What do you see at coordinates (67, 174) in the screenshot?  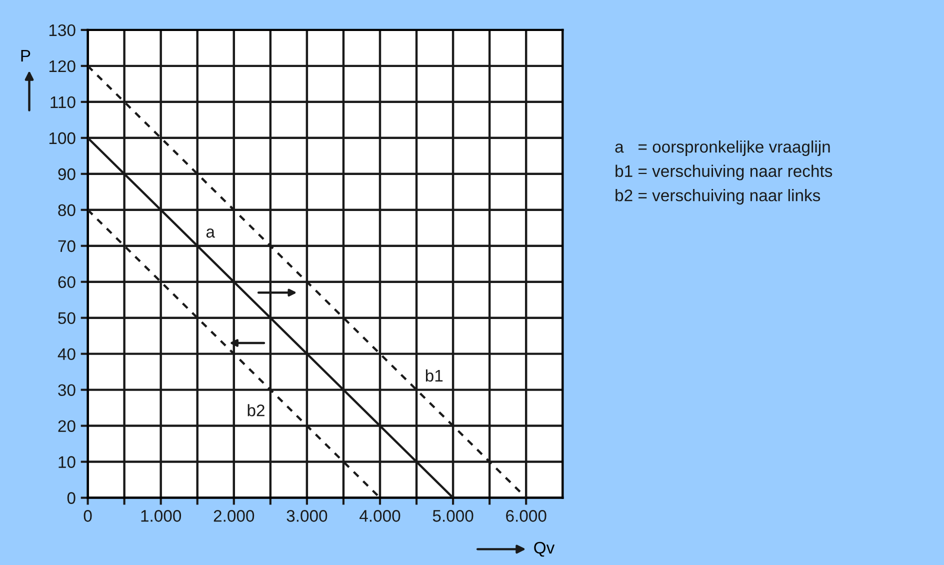 I see `y-tick-label: 90` at bounding box center [67, 174].